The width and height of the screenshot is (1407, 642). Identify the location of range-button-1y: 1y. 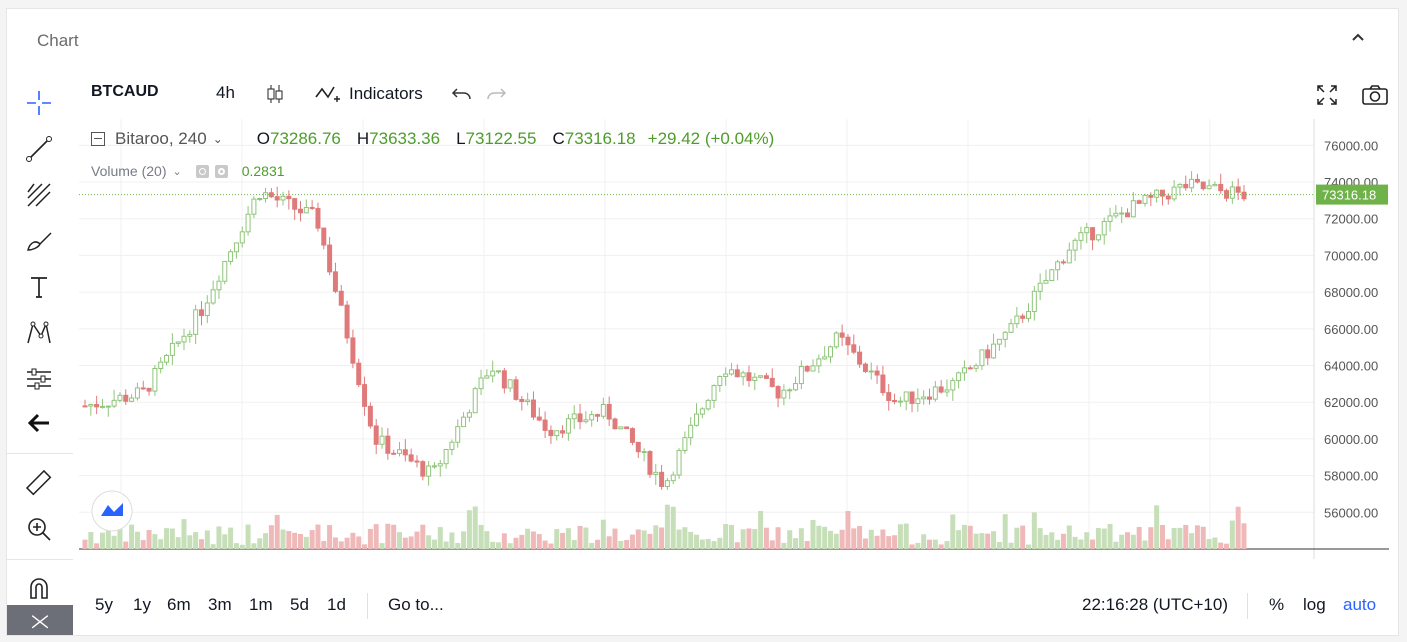
(142, 604).